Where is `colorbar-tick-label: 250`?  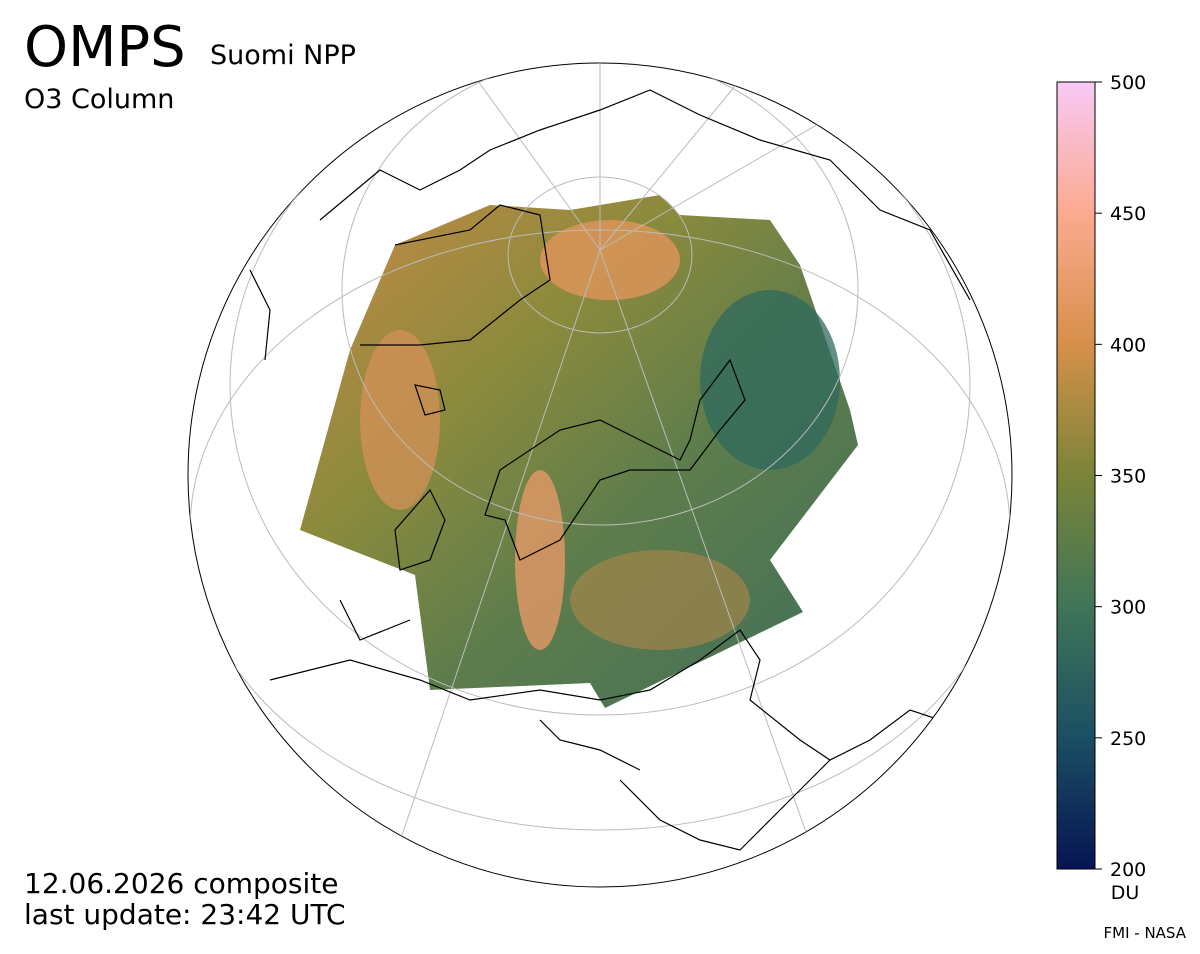 colorbar-tick-label: 250 is located at coordinates (1128, 739).